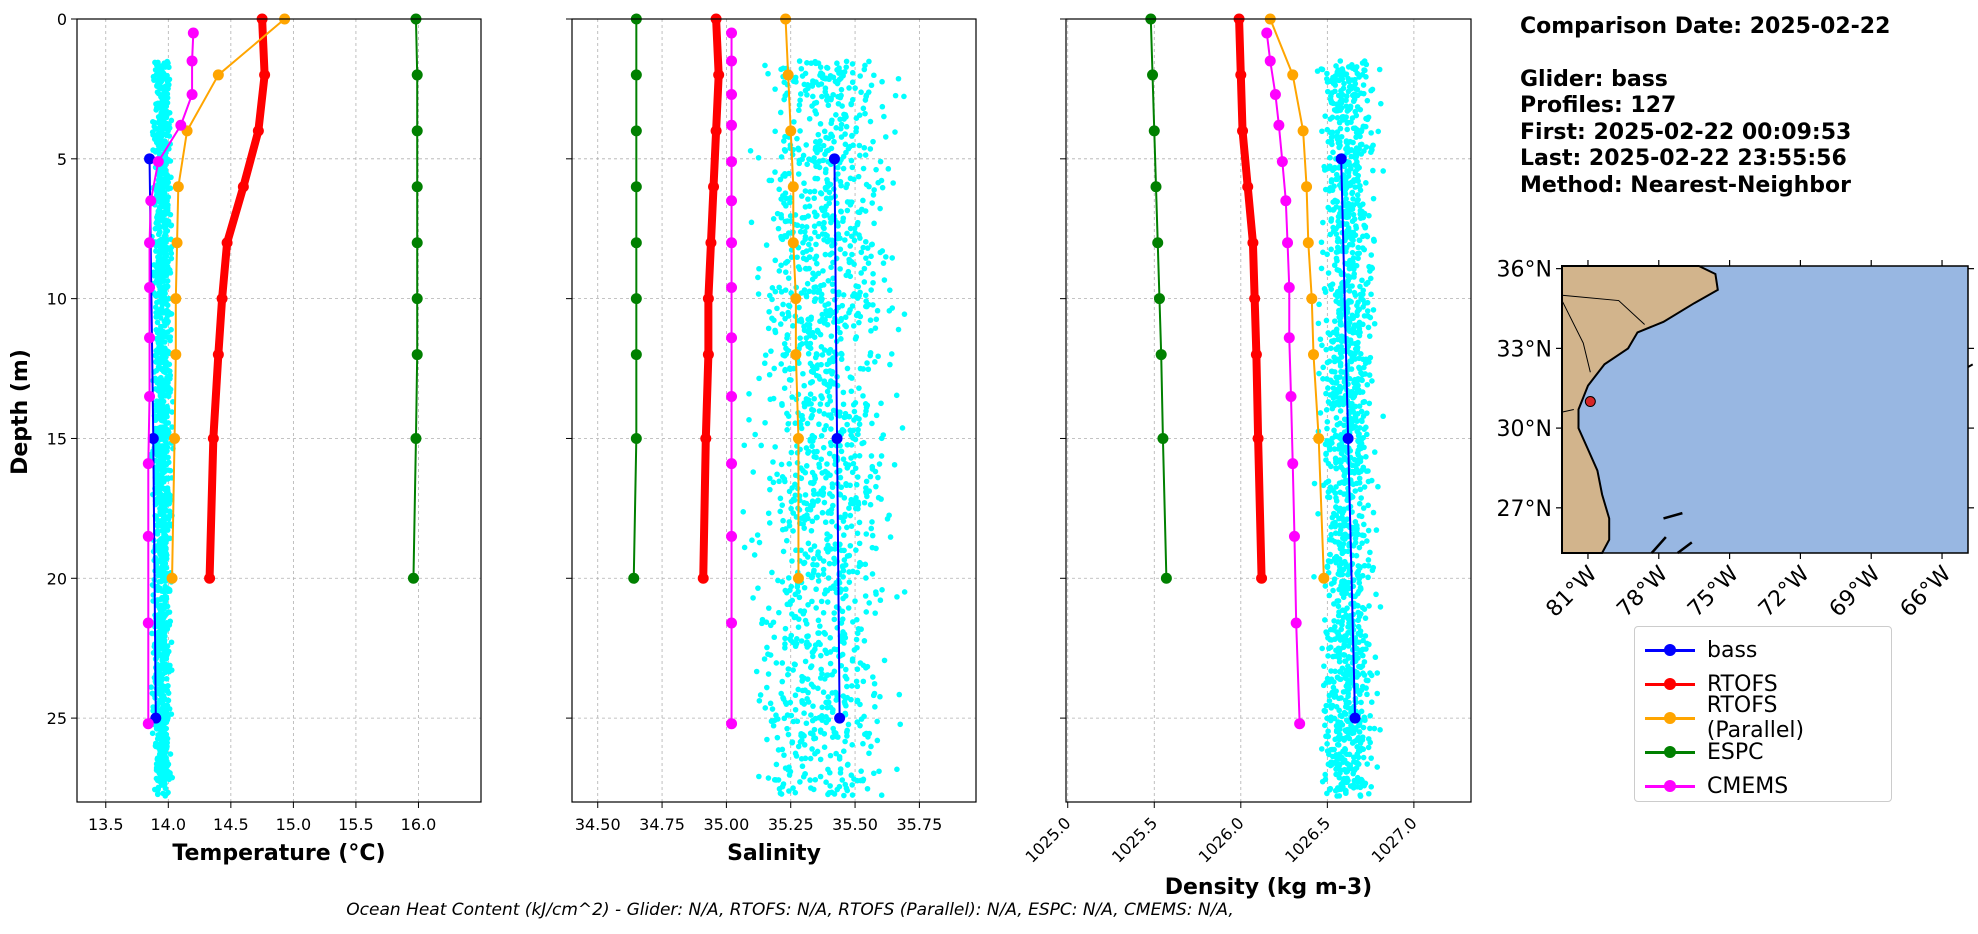  Describe the element at coordinates (726, 824) in the screenshot. I see `x-tick-label: 35.00` at that location.